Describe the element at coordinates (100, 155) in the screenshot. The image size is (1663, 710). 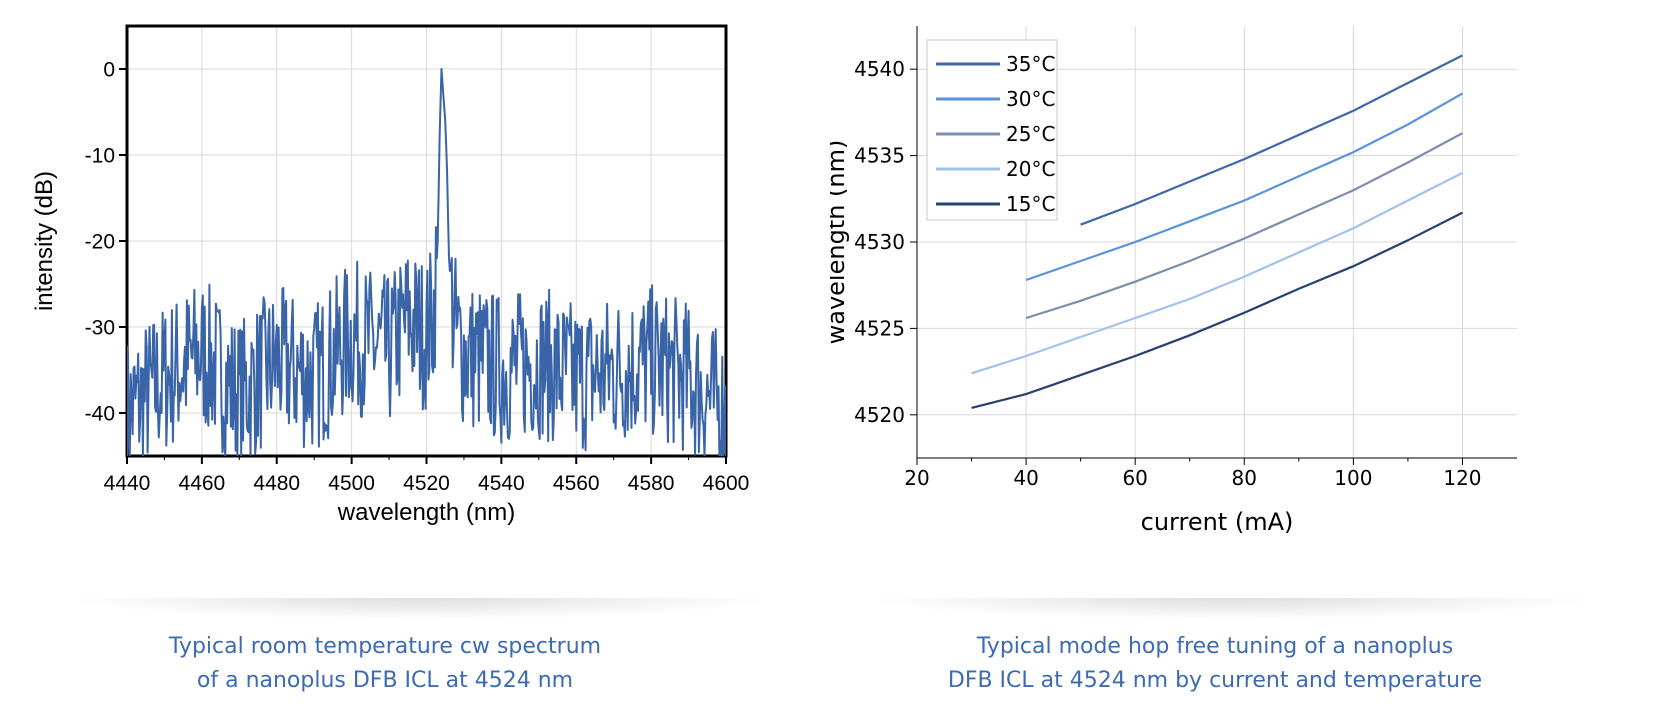
I see `y-tick-label-1: -10` at that location.